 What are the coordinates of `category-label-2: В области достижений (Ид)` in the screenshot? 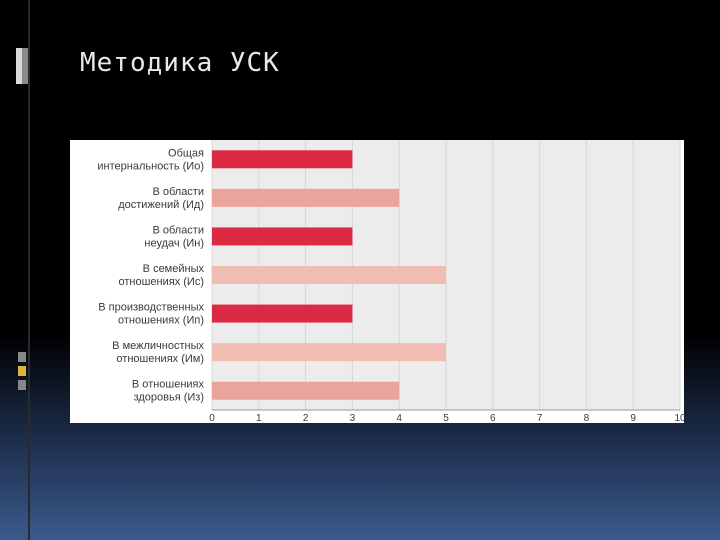 It's located at (161, 198).